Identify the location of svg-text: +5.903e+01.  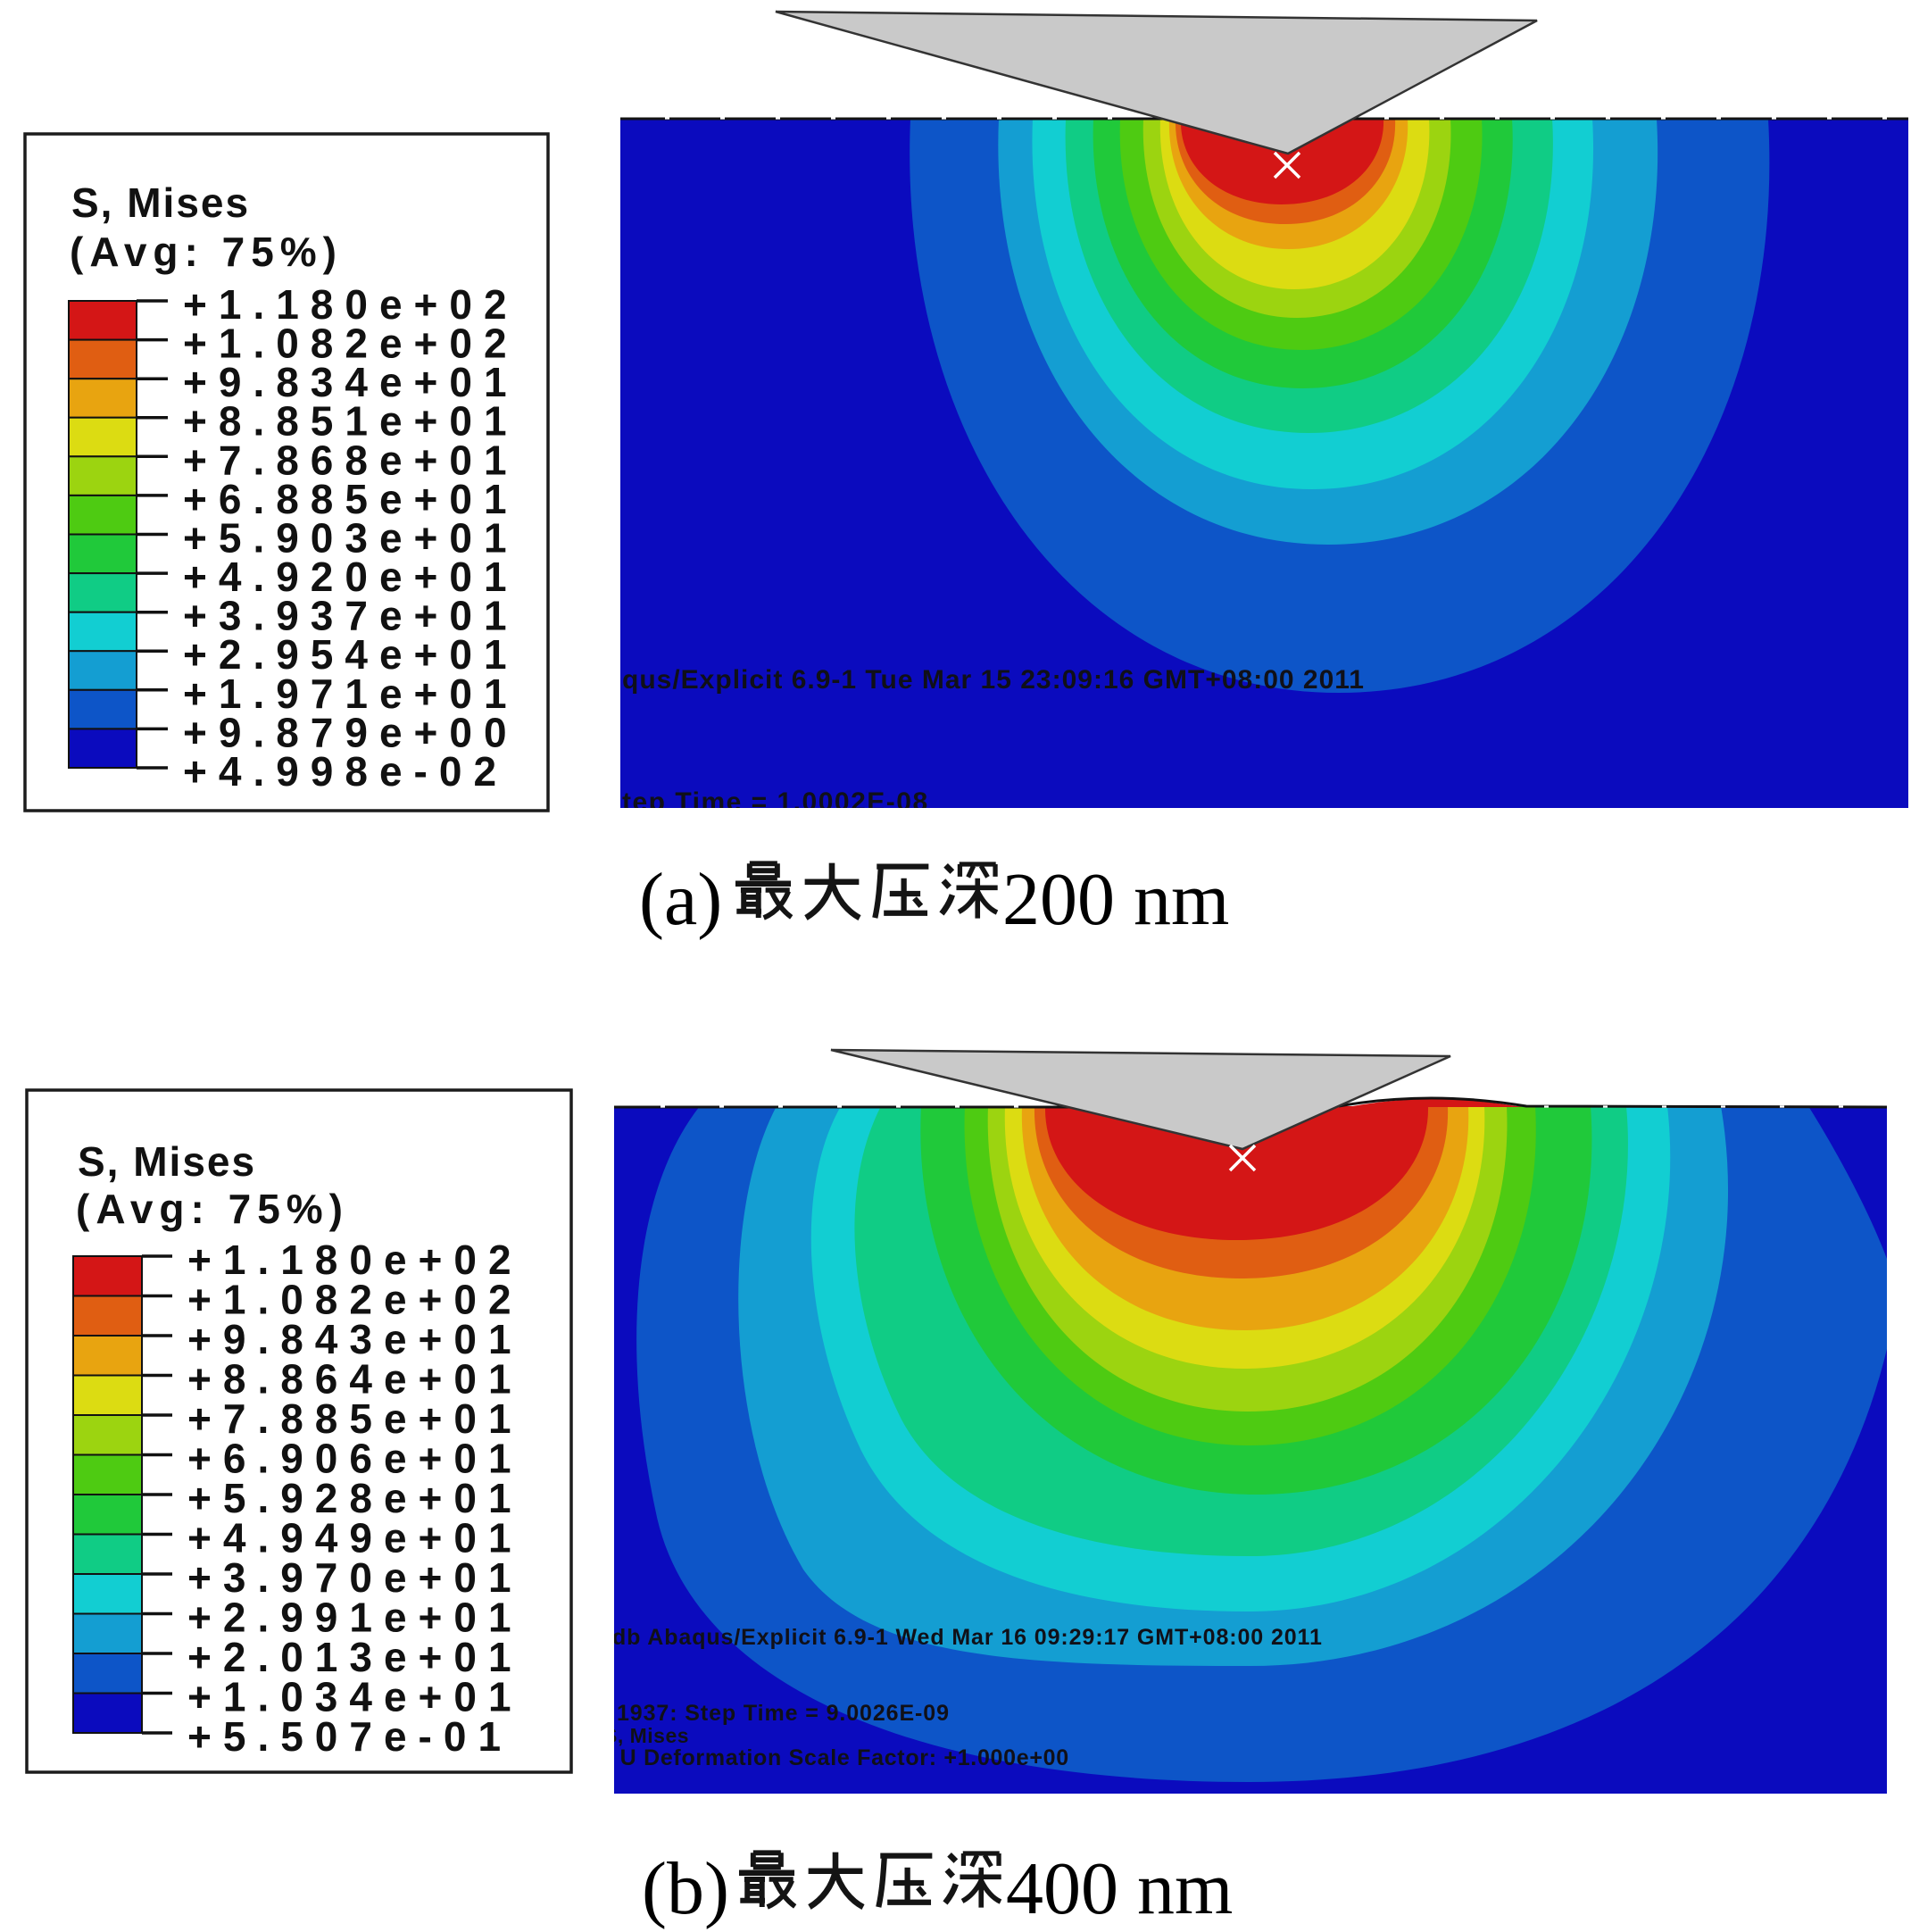
(351, 538).